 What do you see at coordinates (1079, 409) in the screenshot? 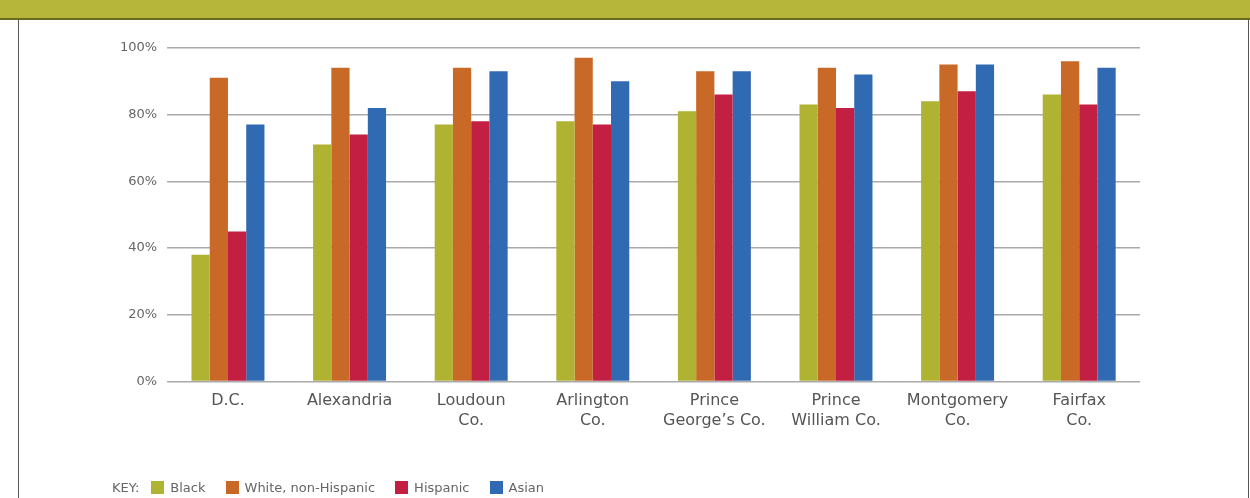
I see `x-tick-label: Fairfax Co.` at bounding box center [1079, 409].